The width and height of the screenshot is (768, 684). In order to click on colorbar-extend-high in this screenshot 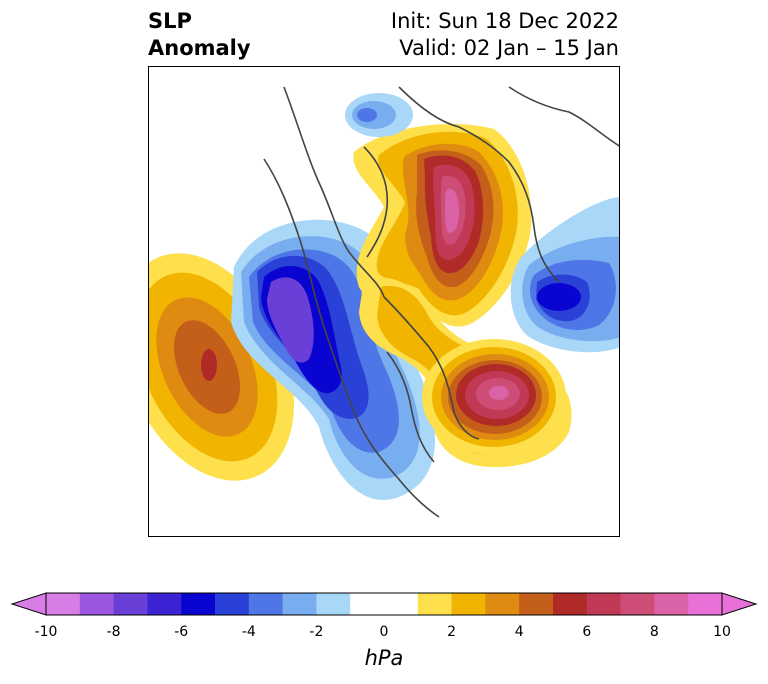, I will do `click(739, 604)`.